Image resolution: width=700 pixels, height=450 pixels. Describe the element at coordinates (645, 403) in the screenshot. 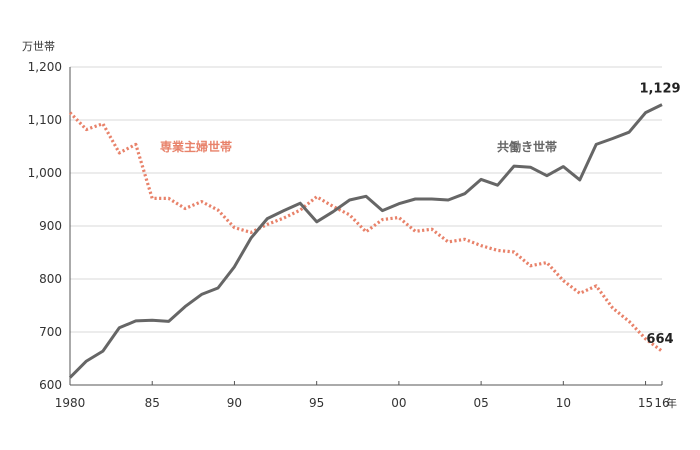

I see `x-tick-label: 15` at that location.